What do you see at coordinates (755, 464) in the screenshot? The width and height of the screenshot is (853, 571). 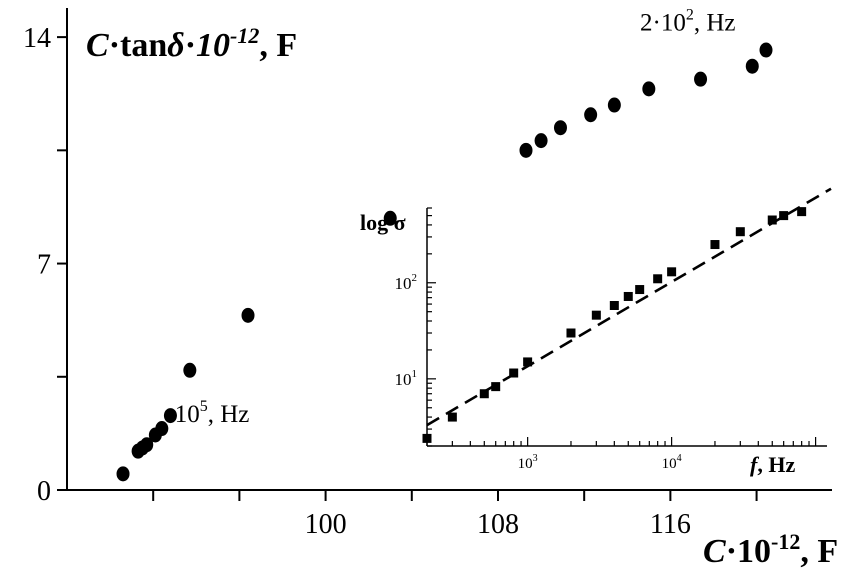 I see `inset-x-axis-title-var: f` at bounding box center [755, 464].